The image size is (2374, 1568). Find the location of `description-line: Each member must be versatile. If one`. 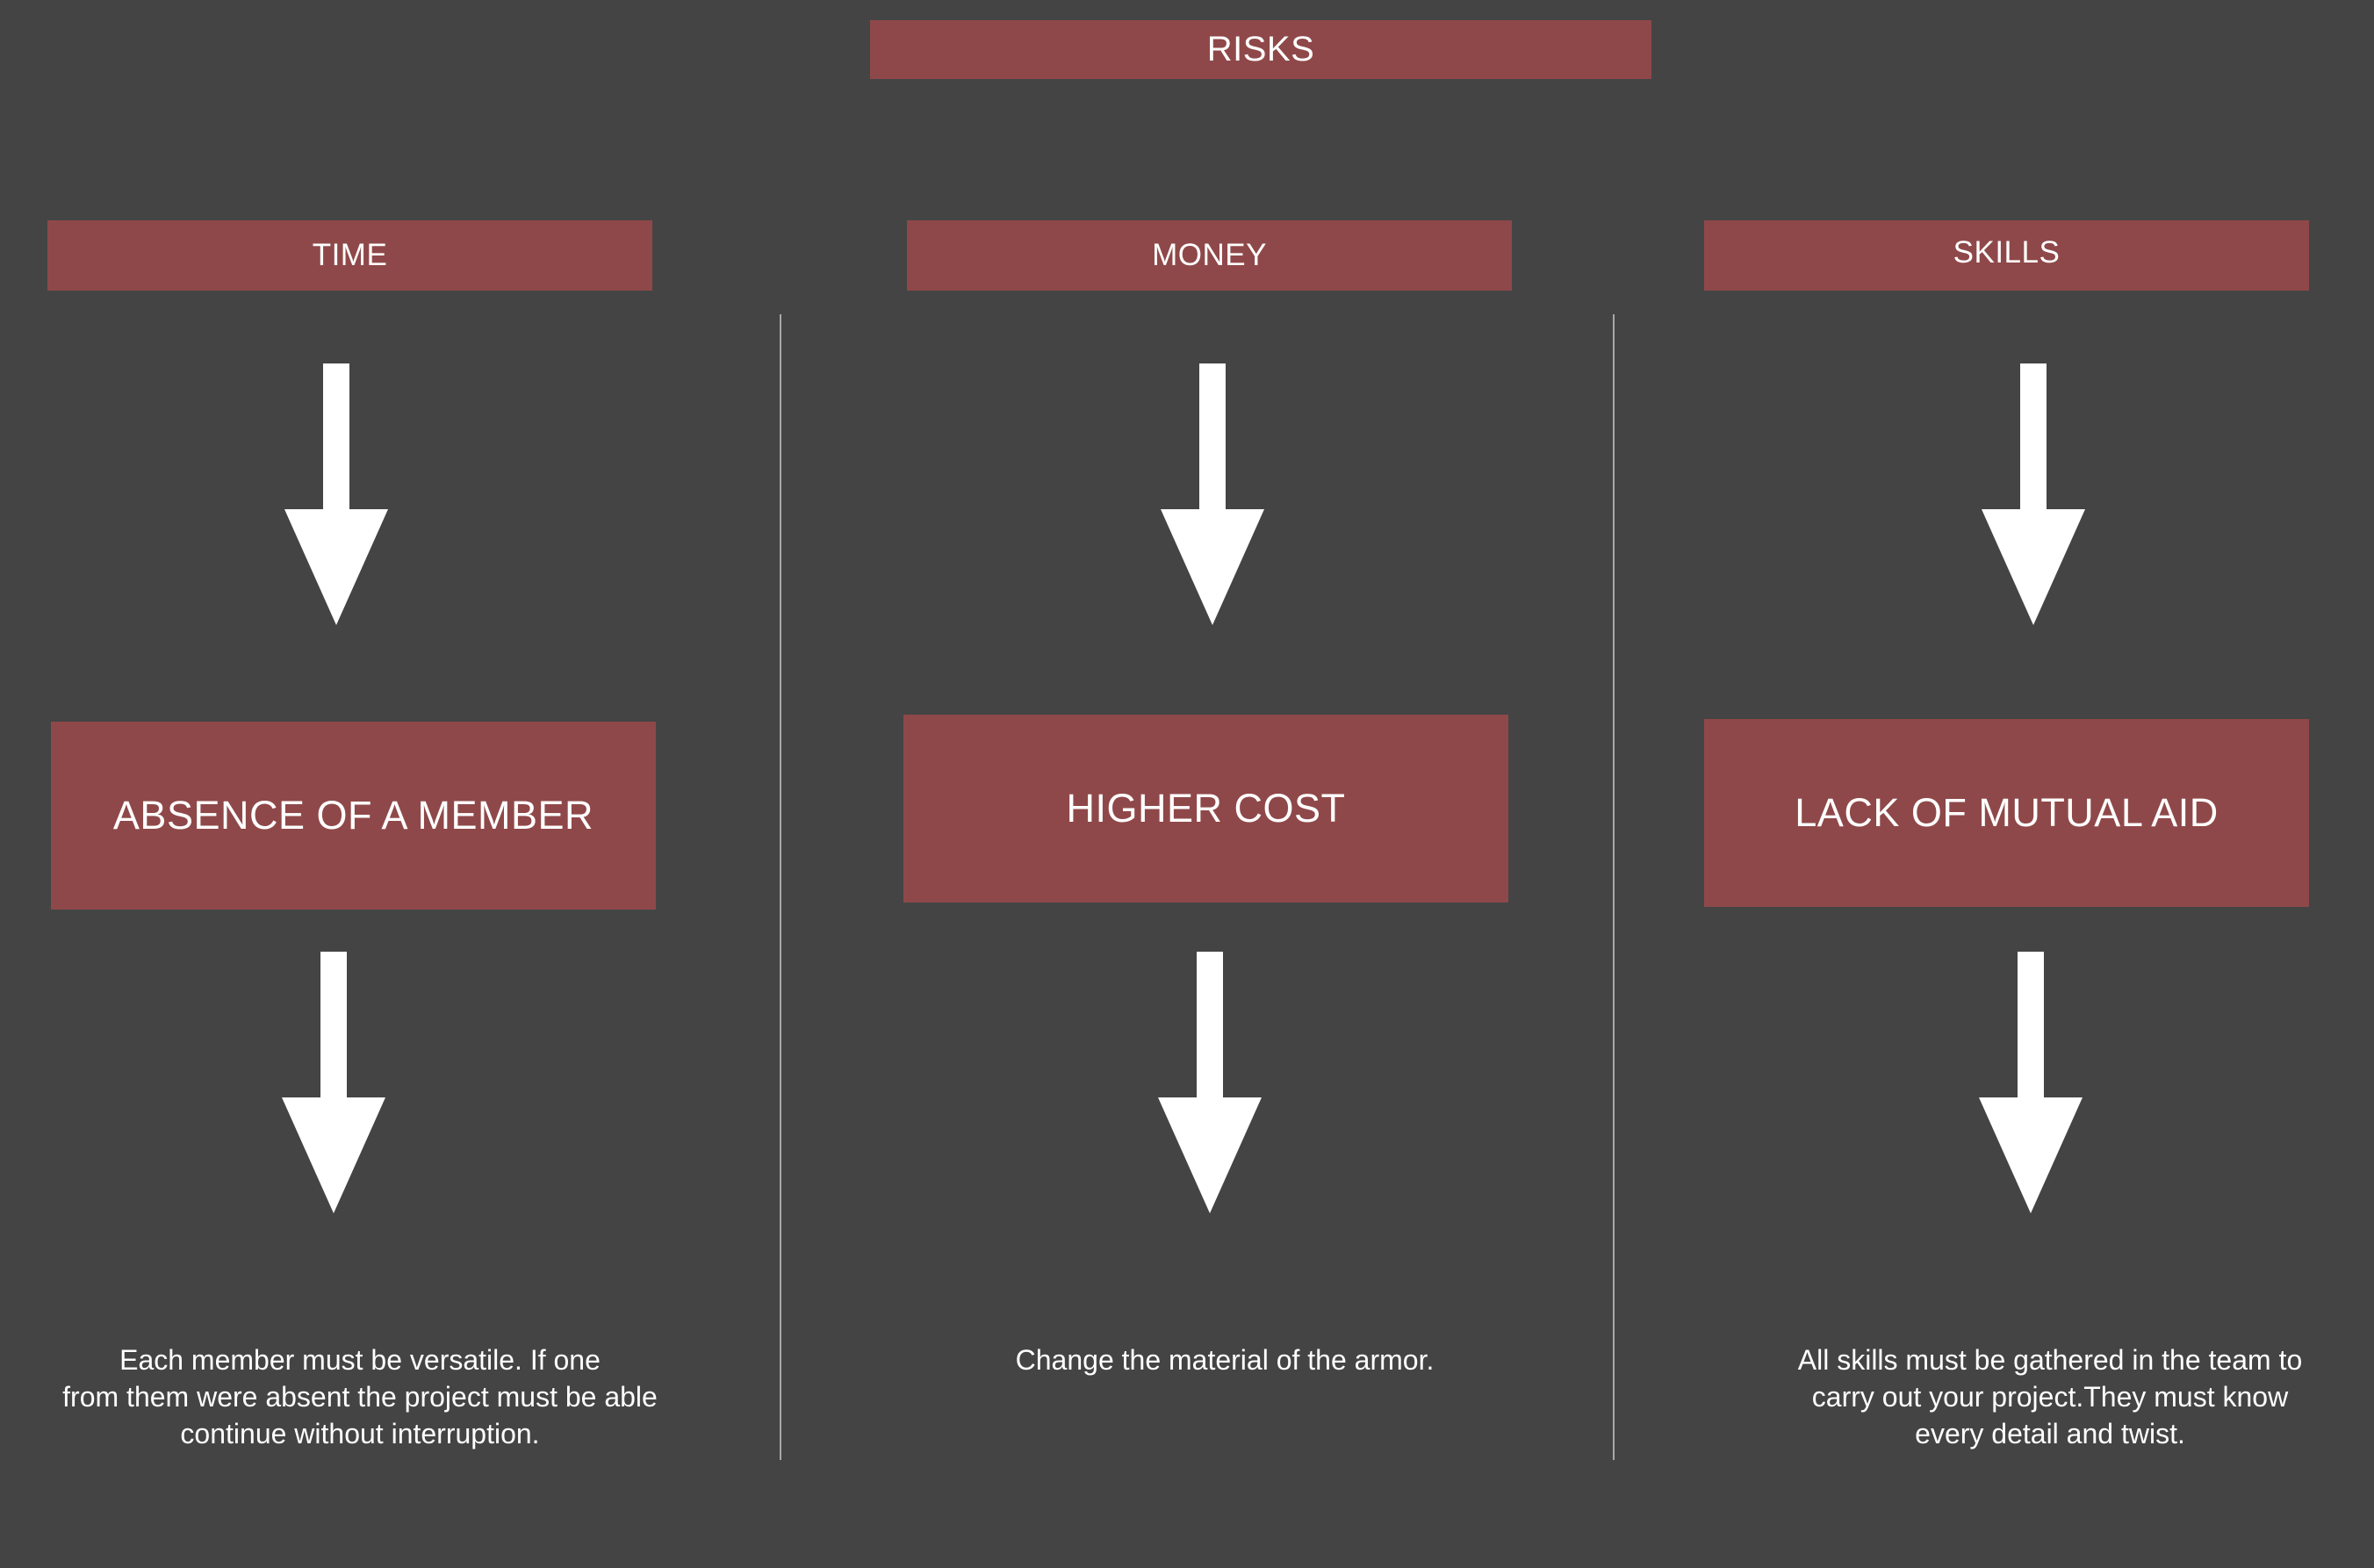

description-line: Each member must be versatile. If one is located at coordinates (360, 1360).